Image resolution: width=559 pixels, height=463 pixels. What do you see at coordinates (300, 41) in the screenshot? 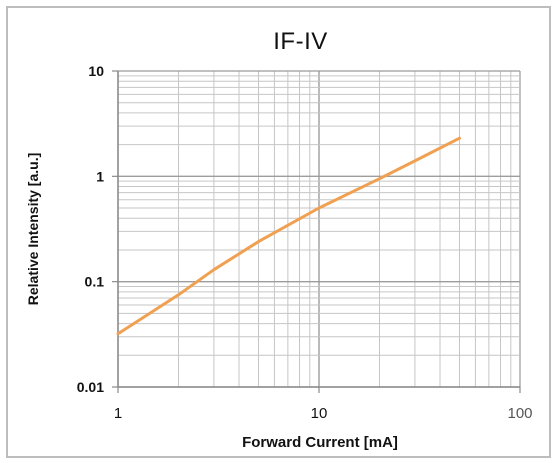
I see `chart-title: IF-IV` at bounding box center [300, 41].